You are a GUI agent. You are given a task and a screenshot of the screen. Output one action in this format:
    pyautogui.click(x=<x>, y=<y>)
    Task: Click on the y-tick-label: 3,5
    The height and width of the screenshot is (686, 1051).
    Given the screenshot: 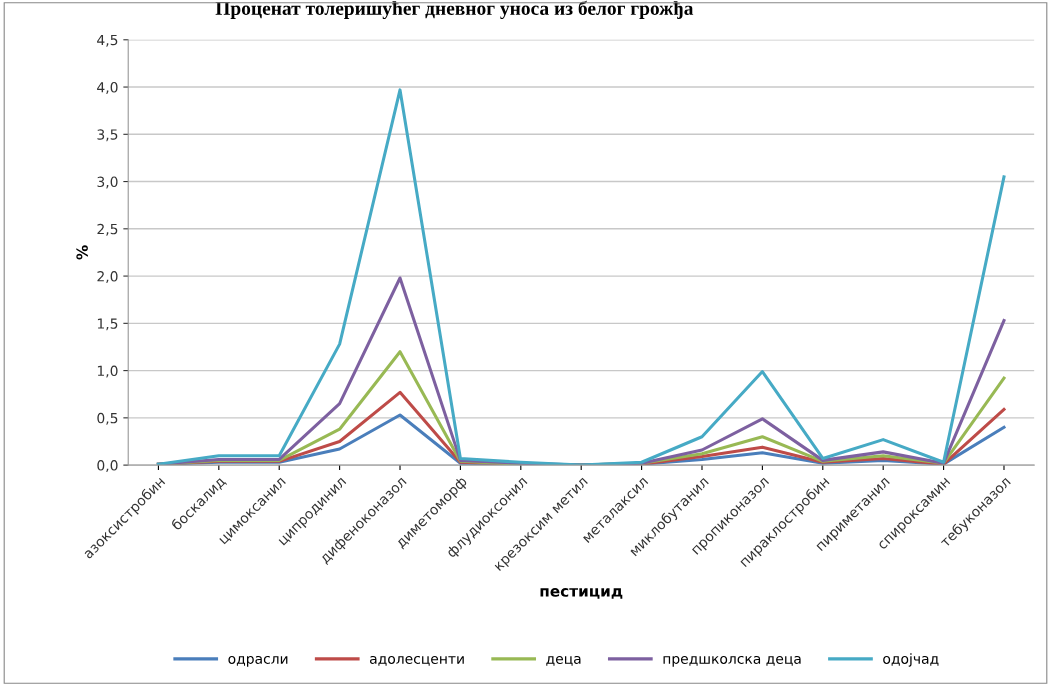 What is the action you would take?
    pyautogui.click(x=107, y=135)
    